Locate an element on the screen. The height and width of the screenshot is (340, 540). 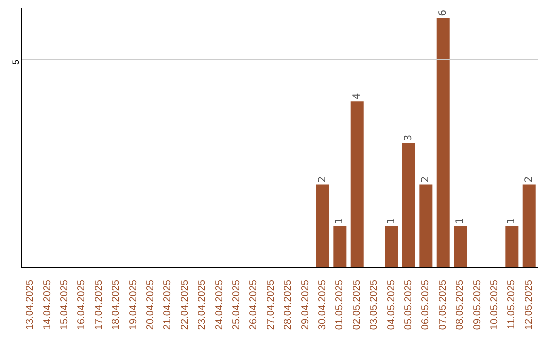
x-tick-label: 04.05.2025 is located at coordinates (392, 305).